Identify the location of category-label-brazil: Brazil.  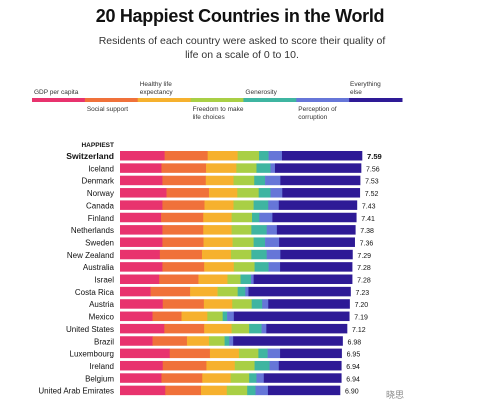
(104, 341).